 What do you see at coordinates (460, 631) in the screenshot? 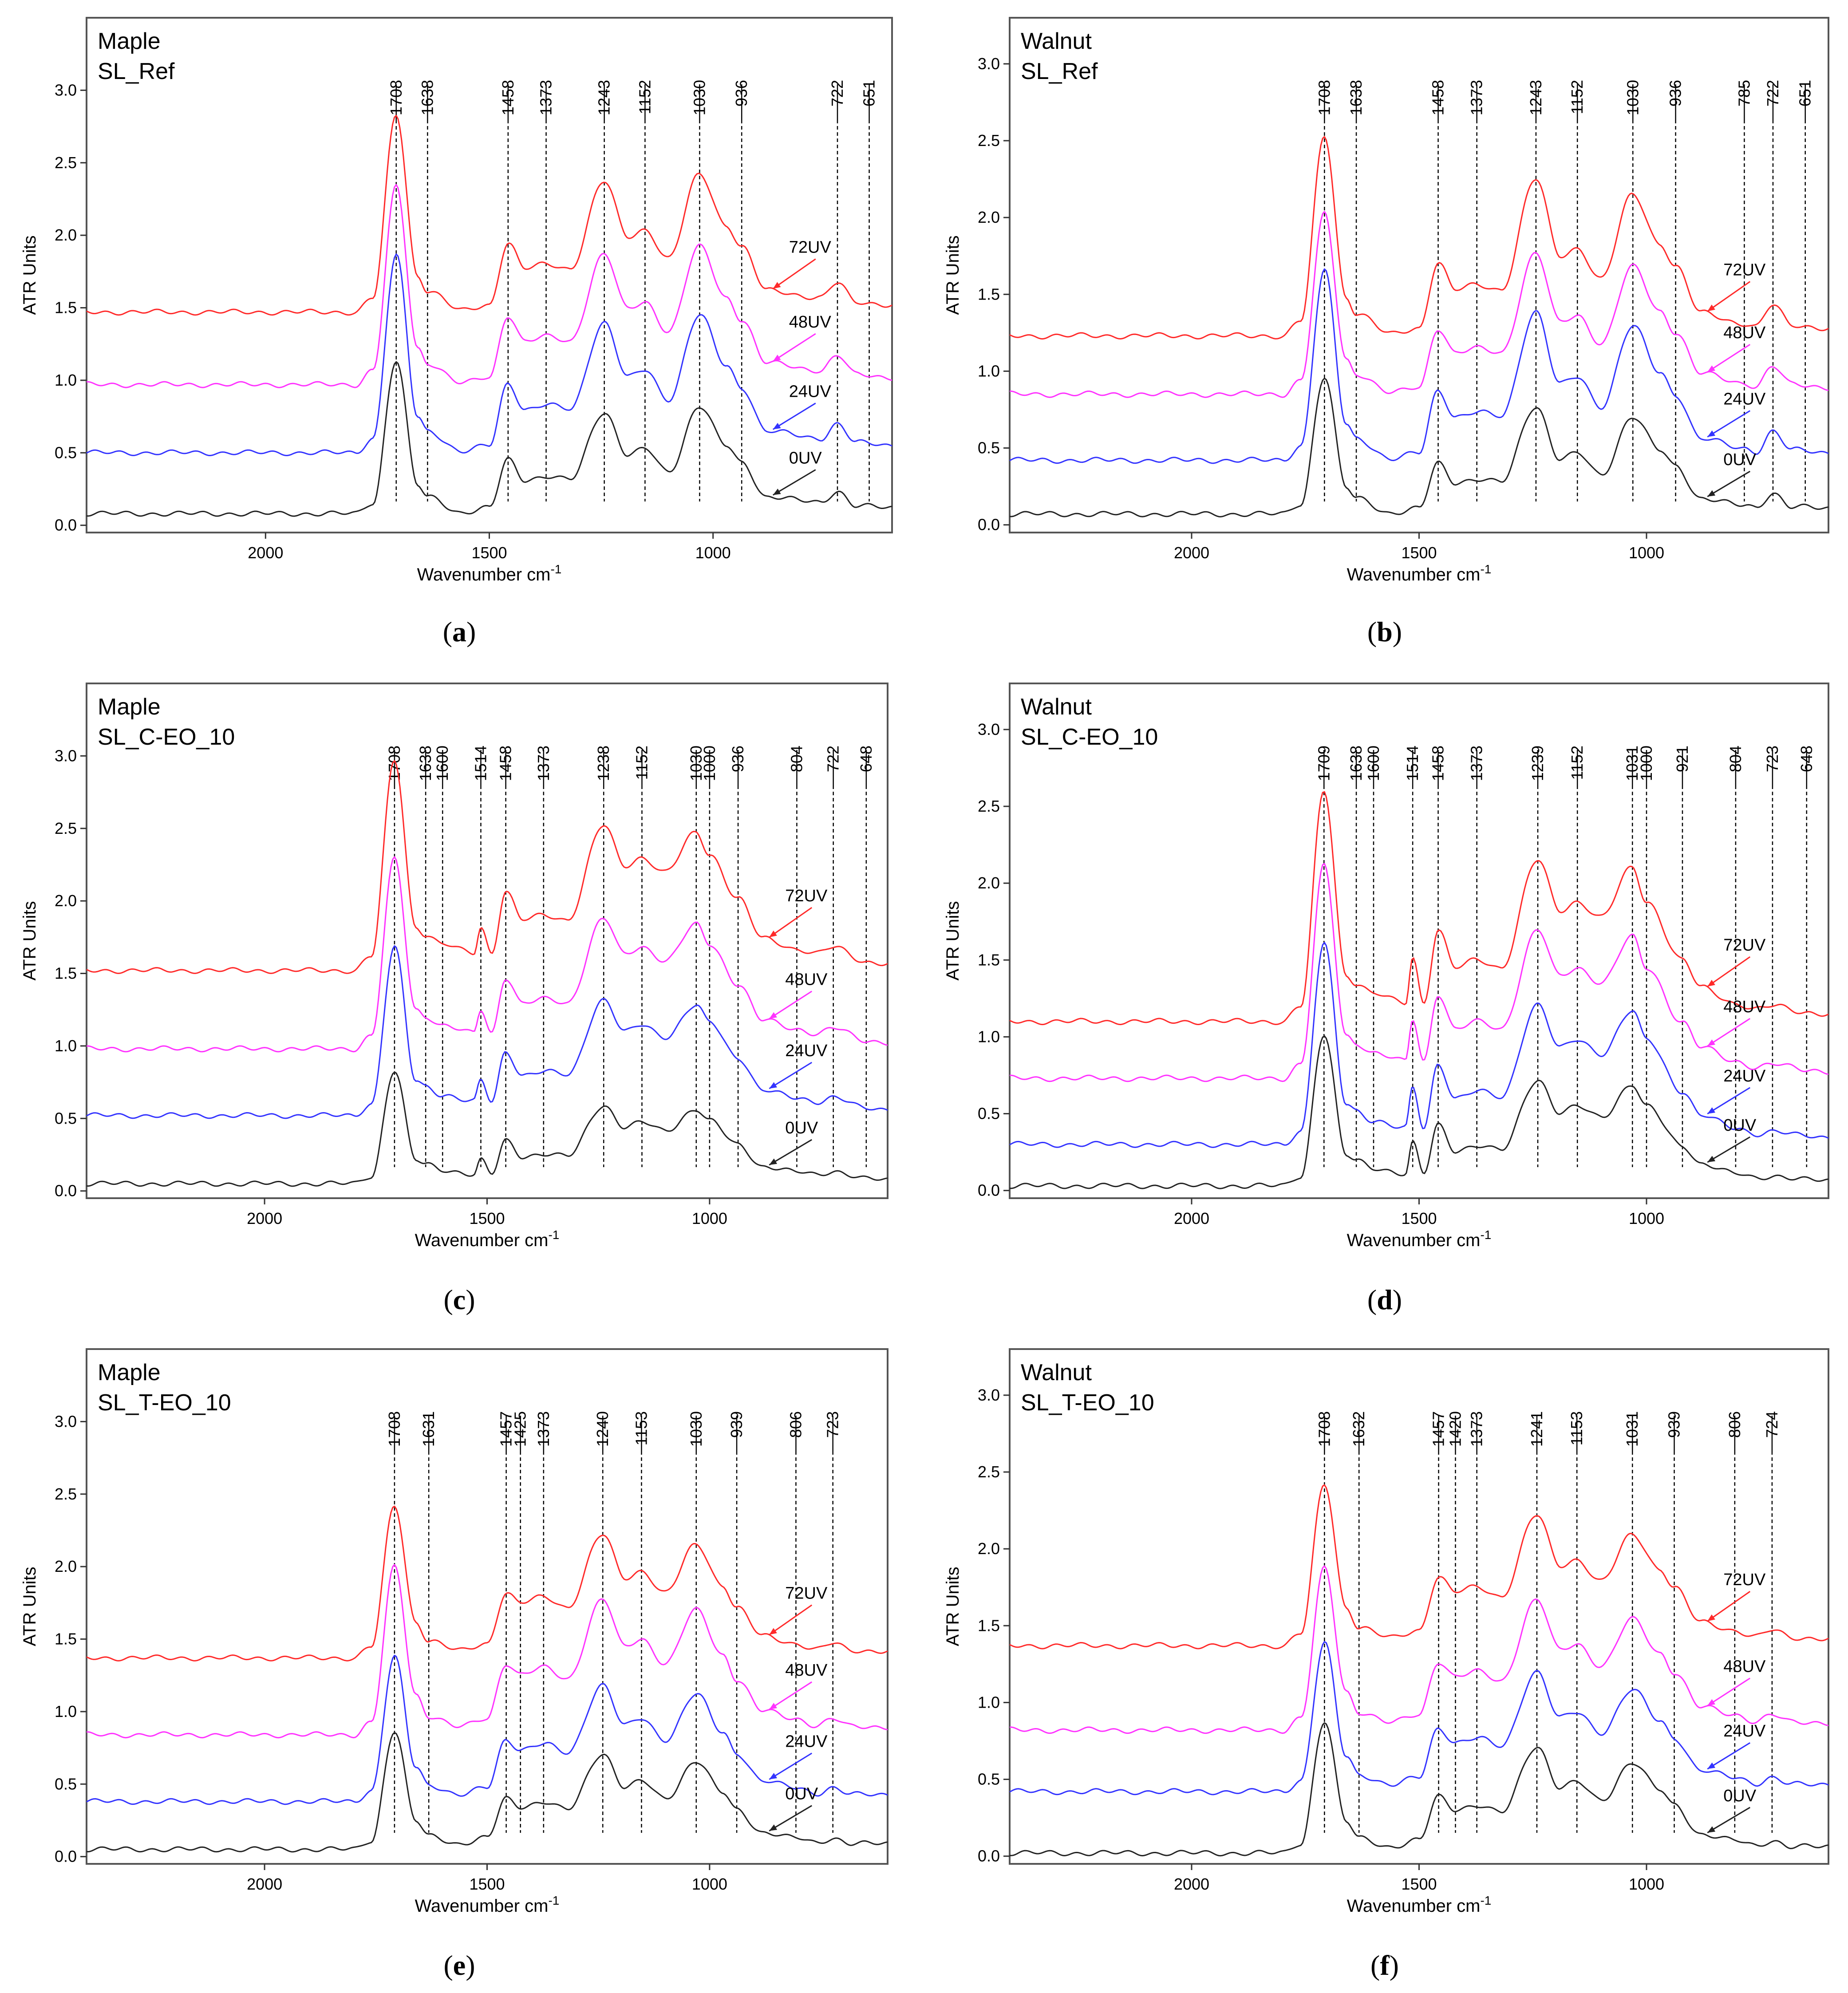
I see `panel-caption: (a)` at bounding box center [460, 631].